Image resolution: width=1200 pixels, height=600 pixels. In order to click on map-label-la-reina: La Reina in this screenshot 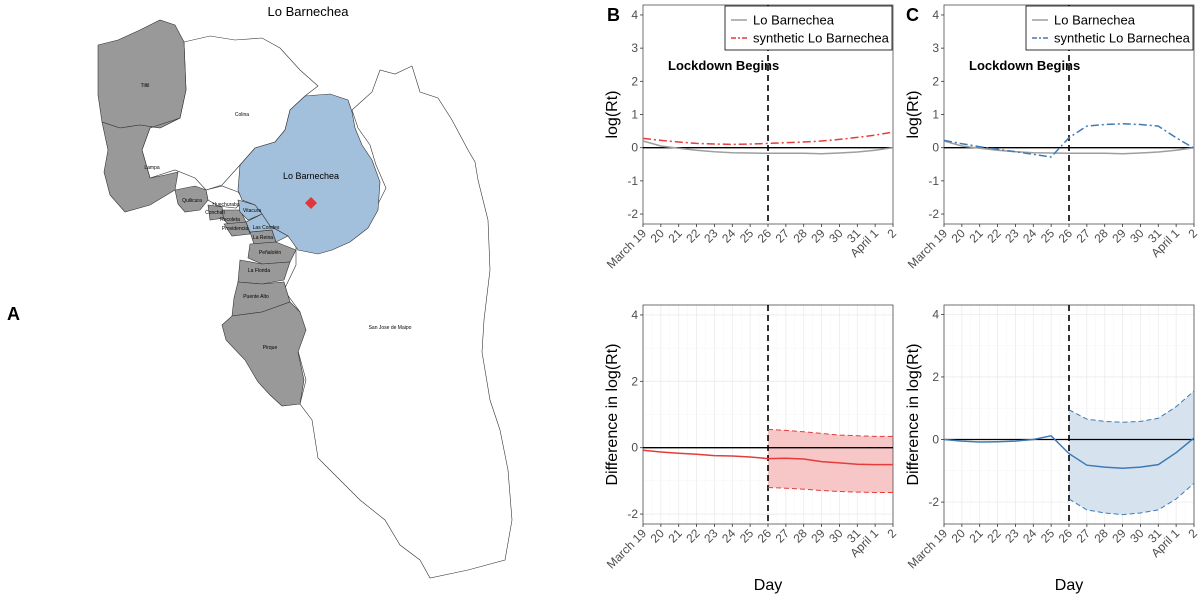, I will do `click(263, 238)`.